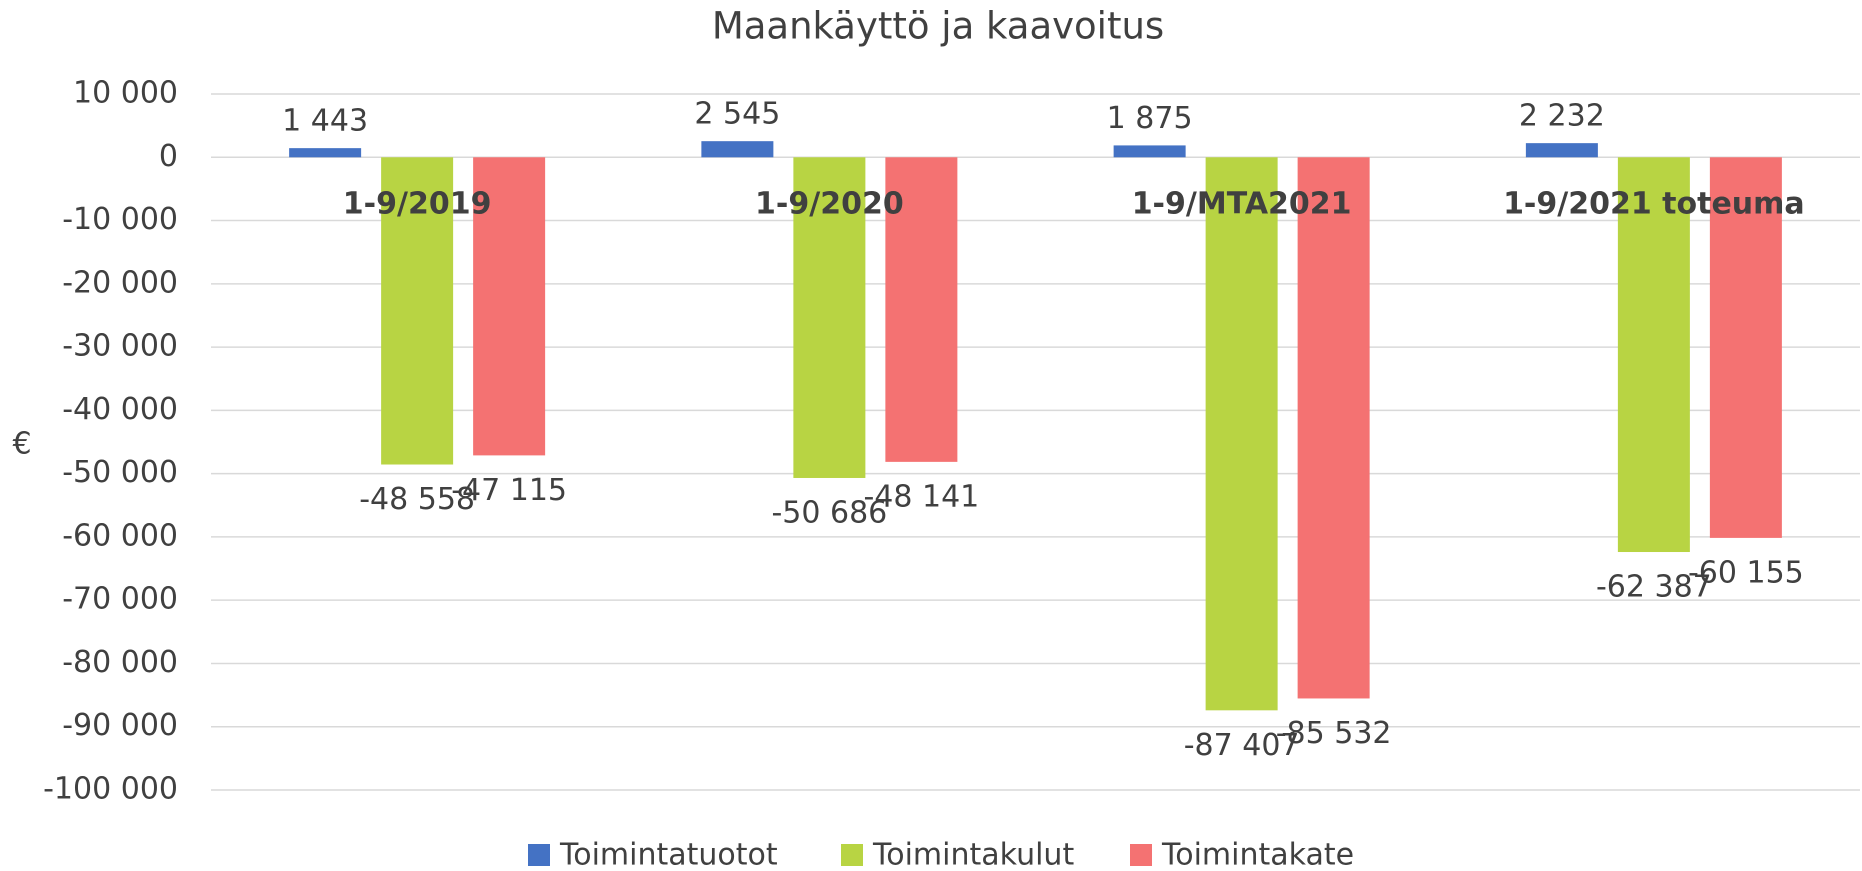 The image size is (1862, 871). I want to click on category-label: 1-9/2019, so click(417, 204).